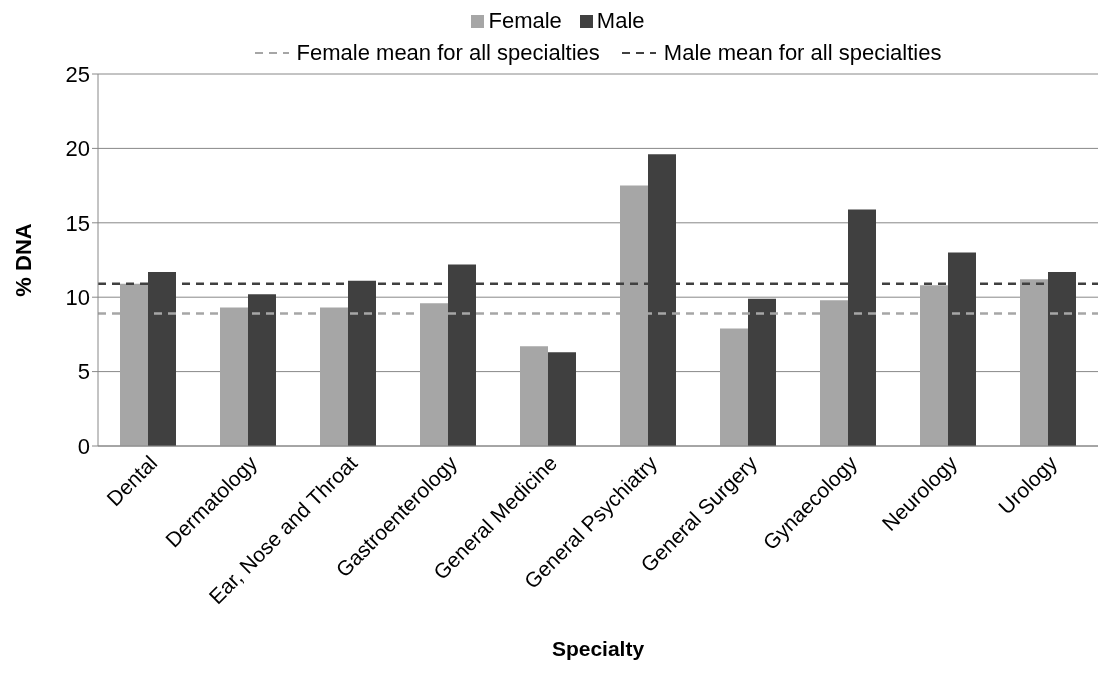 The height and width of the screenshot is (684, 1114). Describe the element at coordinates (77, 149) in the screenshot. I see `y-tick-label: 20` at that location.